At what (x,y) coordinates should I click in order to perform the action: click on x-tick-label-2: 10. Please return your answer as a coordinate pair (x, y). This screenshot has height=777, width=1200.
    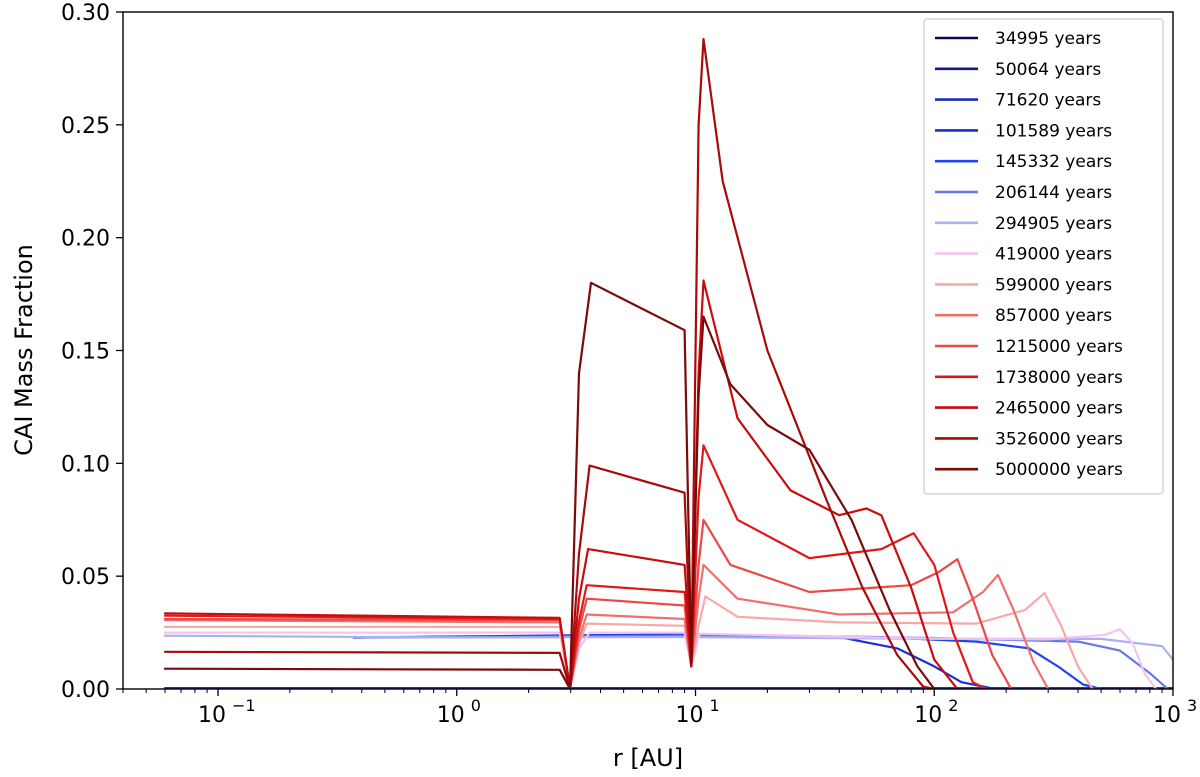
    Looking at the image, I should click on (690, 715).